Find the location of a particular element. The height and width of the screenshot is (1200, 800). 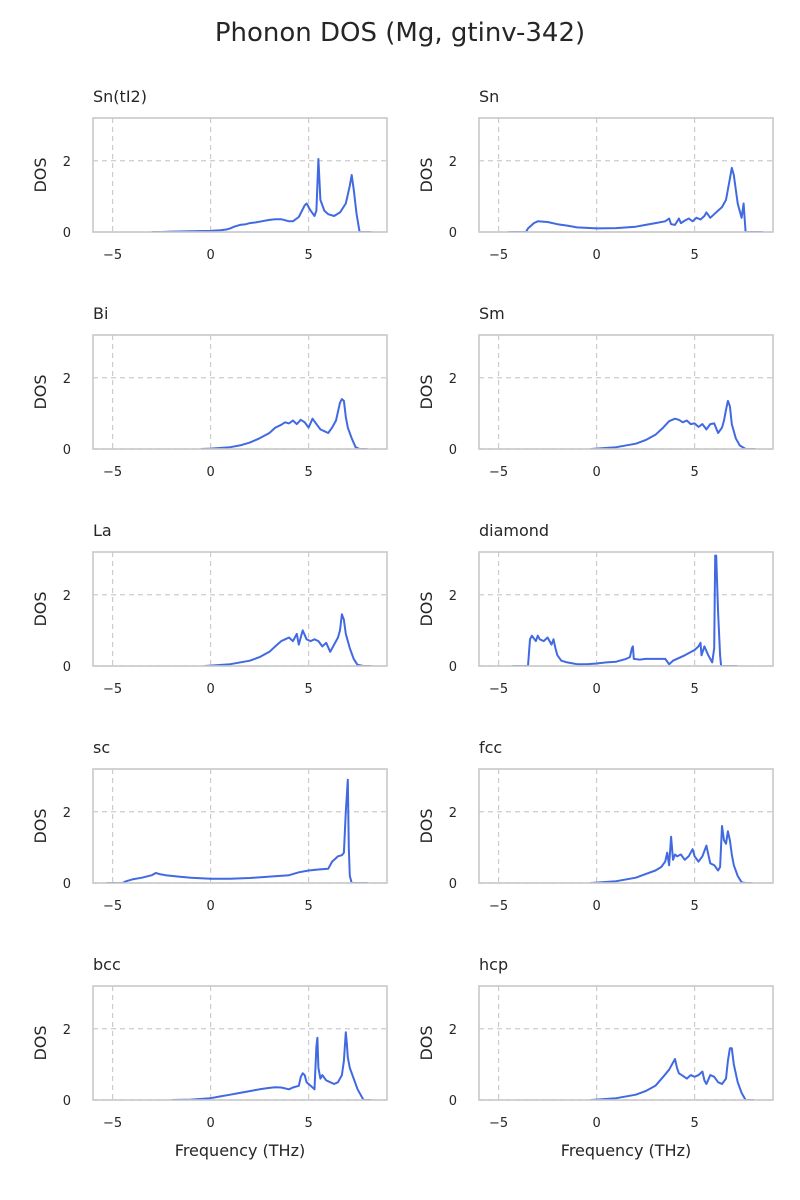

subplot-6: −5 0 5 0 2 diamond DOS is located at coordinates (595, 609).